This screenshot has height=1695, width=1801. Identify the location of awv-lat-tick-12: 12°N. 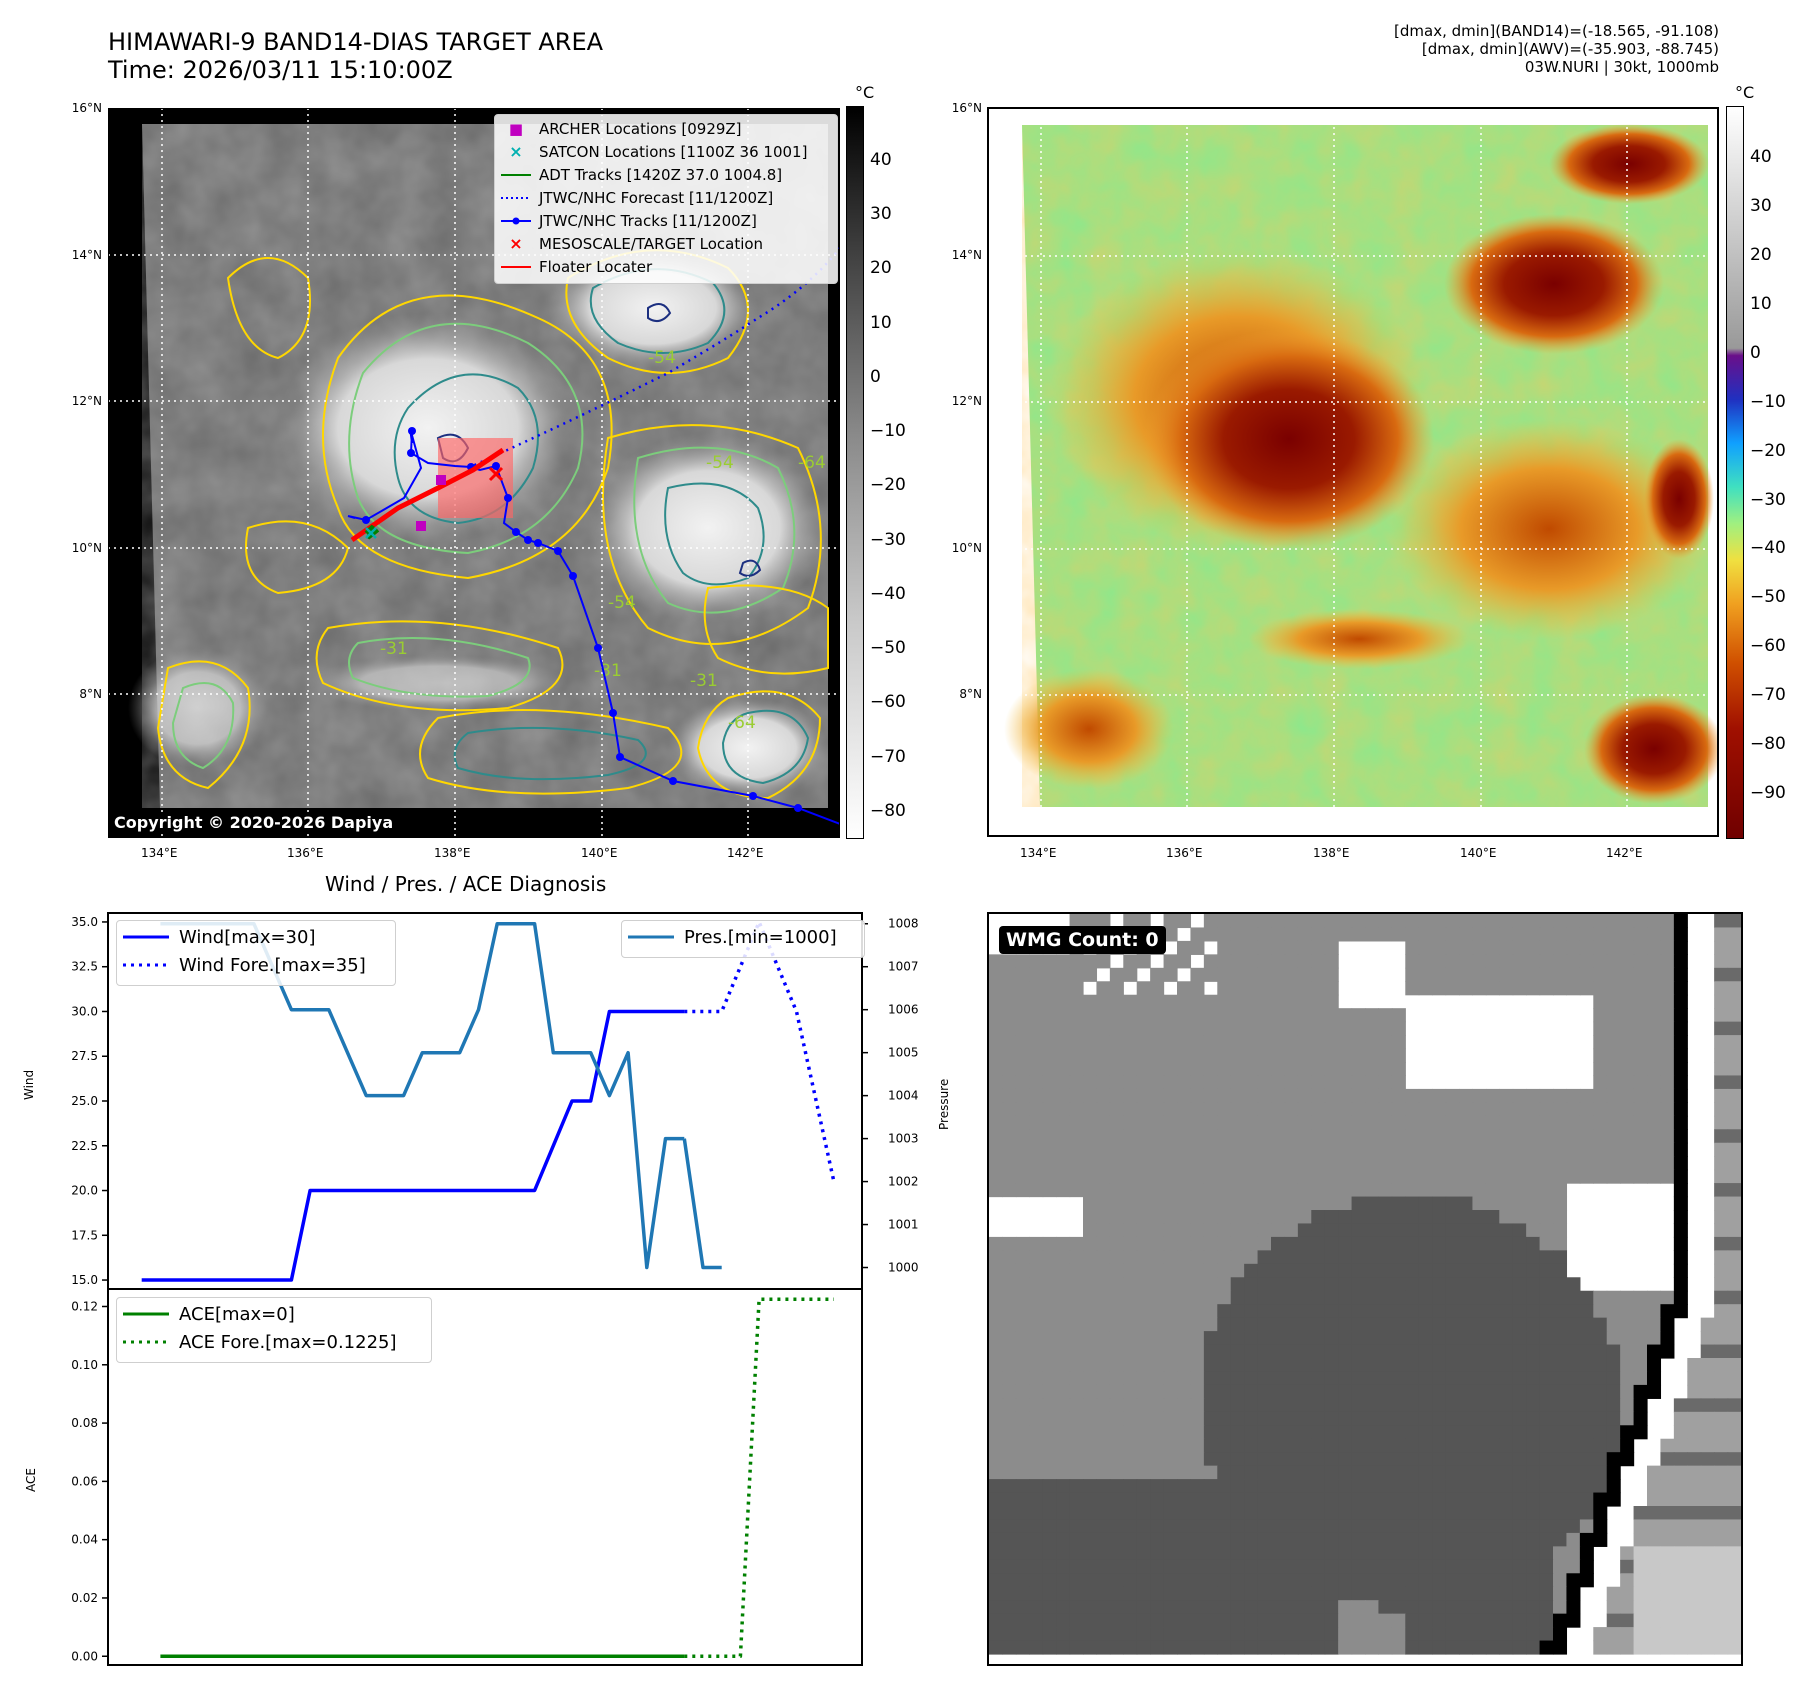
(966, 401).